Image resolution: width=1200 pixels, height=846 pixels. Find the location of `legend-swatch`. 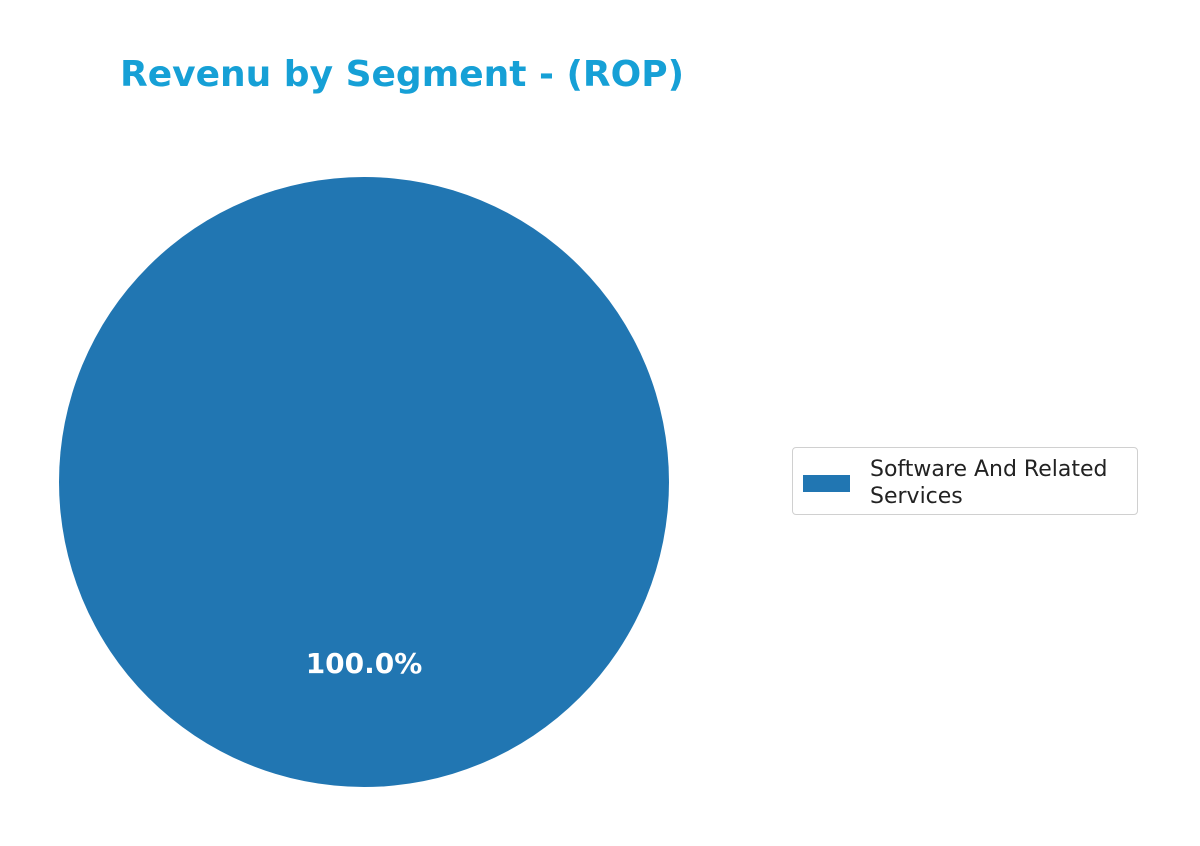

legend-swatch is located at coordinates (826, 483).